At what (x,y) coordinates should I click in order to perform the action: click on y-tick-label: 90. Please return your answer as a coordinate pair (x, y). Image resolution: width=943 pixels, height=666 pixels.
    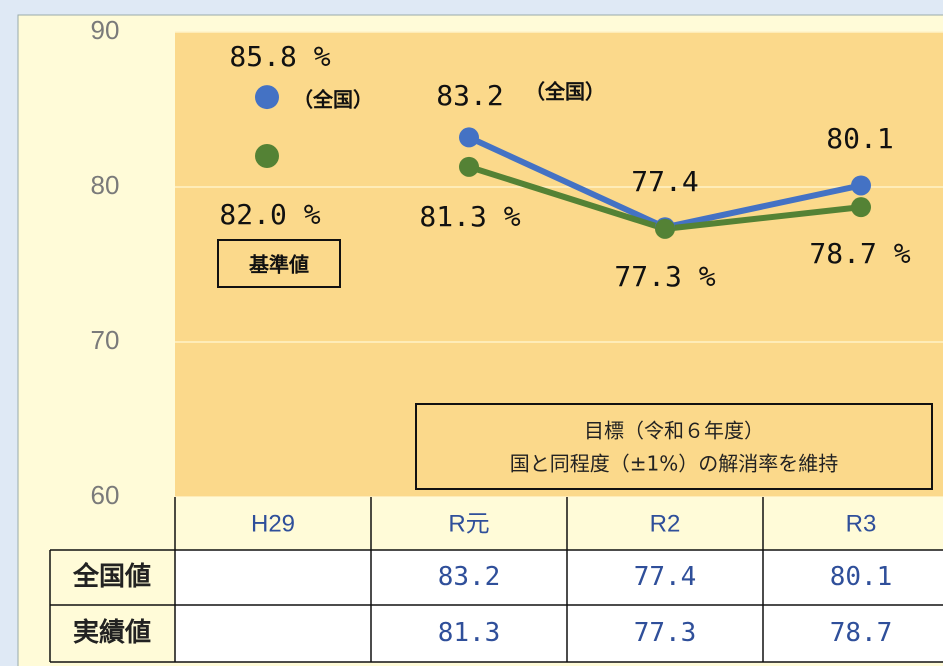
    Looking at the image, I should click on (105, 30).